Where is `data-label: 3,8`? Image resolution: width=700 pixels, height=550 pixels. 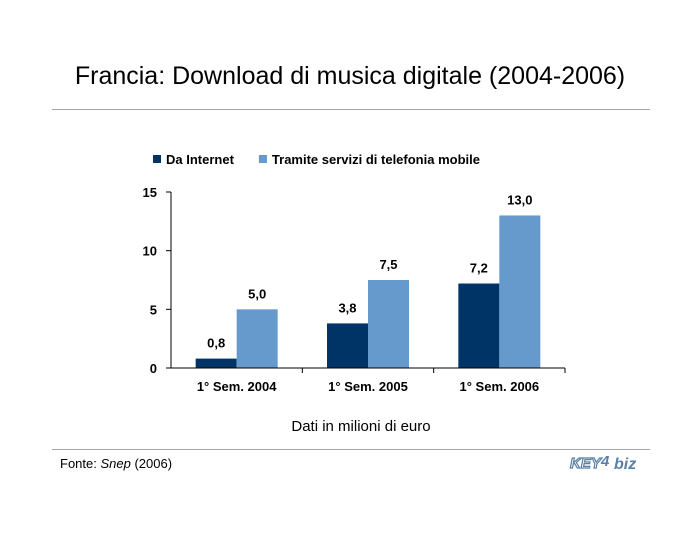
data-label: 3,8 is located at coordinates (347, 307).